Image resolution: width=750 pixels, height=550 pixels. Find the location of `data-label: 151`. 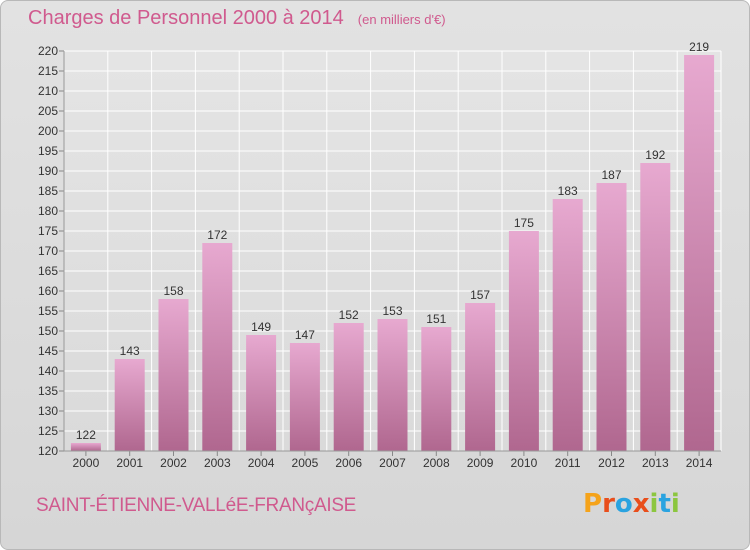

data-label: 151 is located at coordinates (436, 319).